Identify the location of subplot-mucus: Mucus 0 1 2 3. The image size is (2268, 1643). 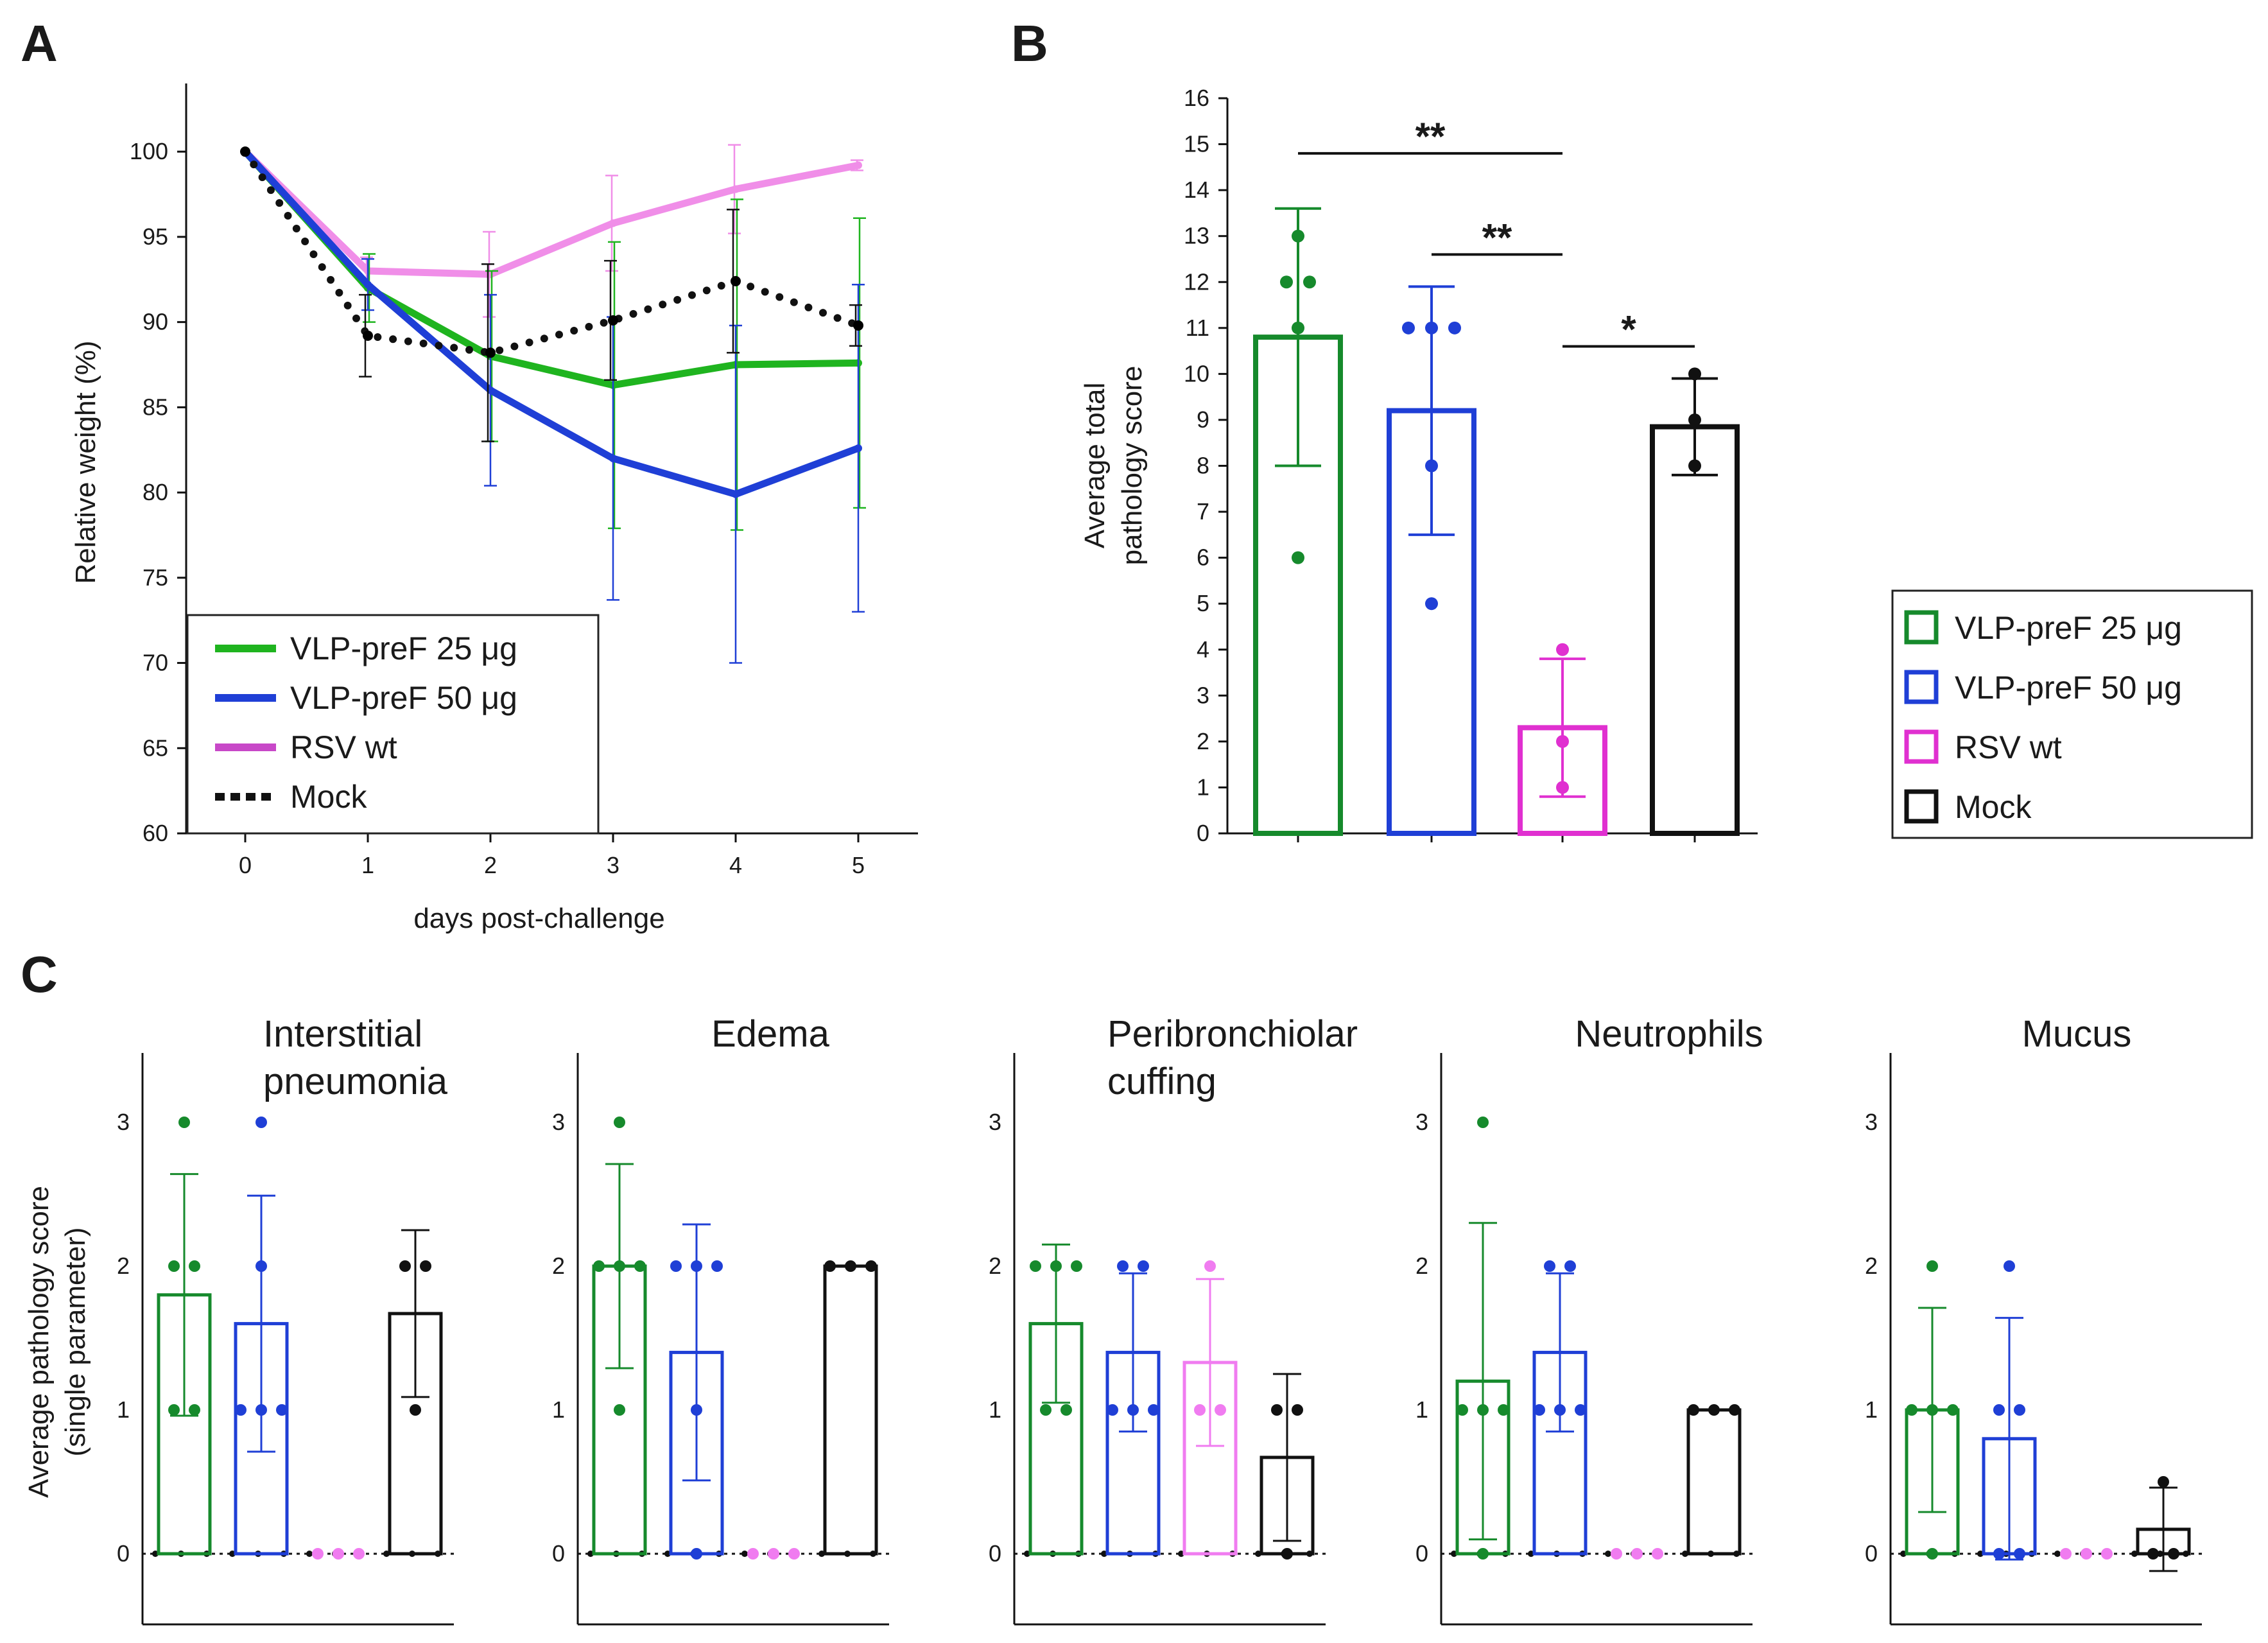
(2033, 1319).